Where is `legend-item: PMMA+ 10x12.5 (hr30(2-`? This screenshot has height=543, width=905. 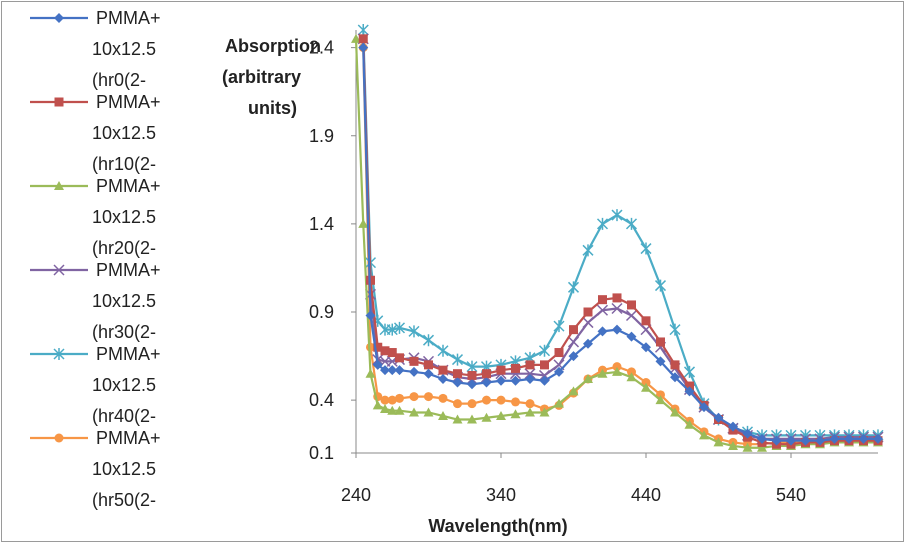 legend-item: PMMA+ 10x12.5 (hr30(2- is located at coordinates (95, 301).